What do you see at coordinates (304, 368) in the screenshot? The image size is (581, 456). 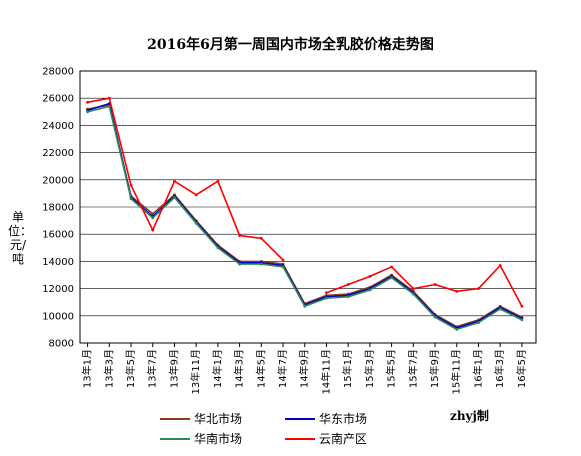 I see `x-tick-label: 14年9月` at bounding box center [304, 368].